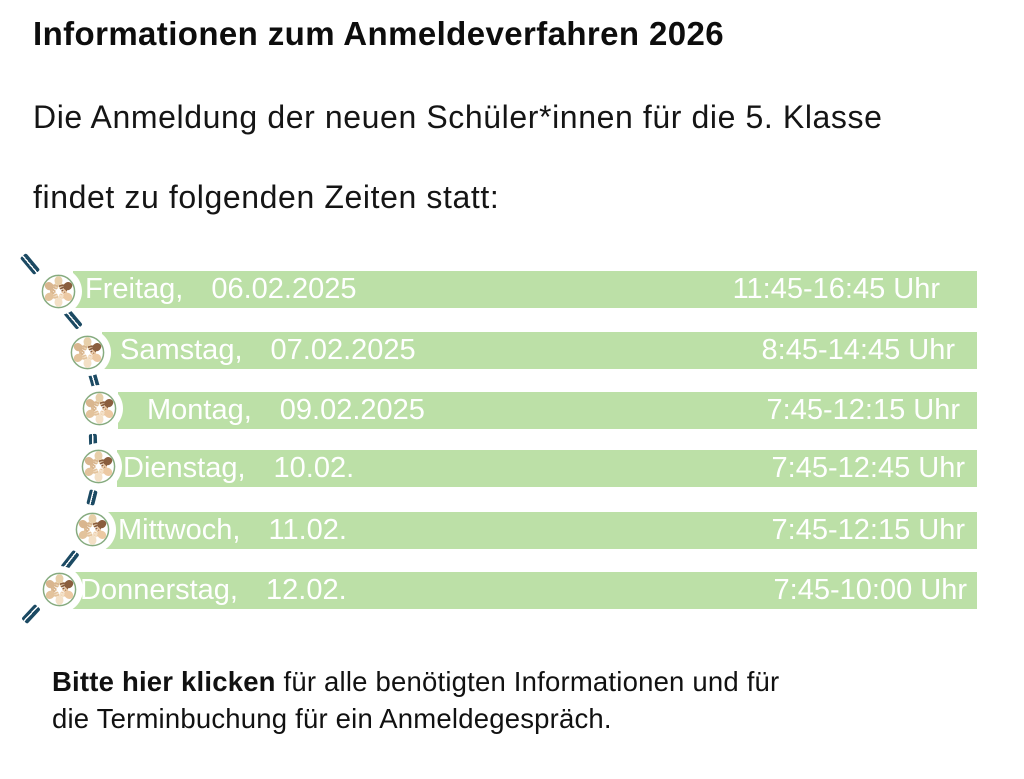  Describe the element at coordinates (836, 289) in the screenshot. I see `schedule-time: 11:45-16:45 Uhr` at that location.